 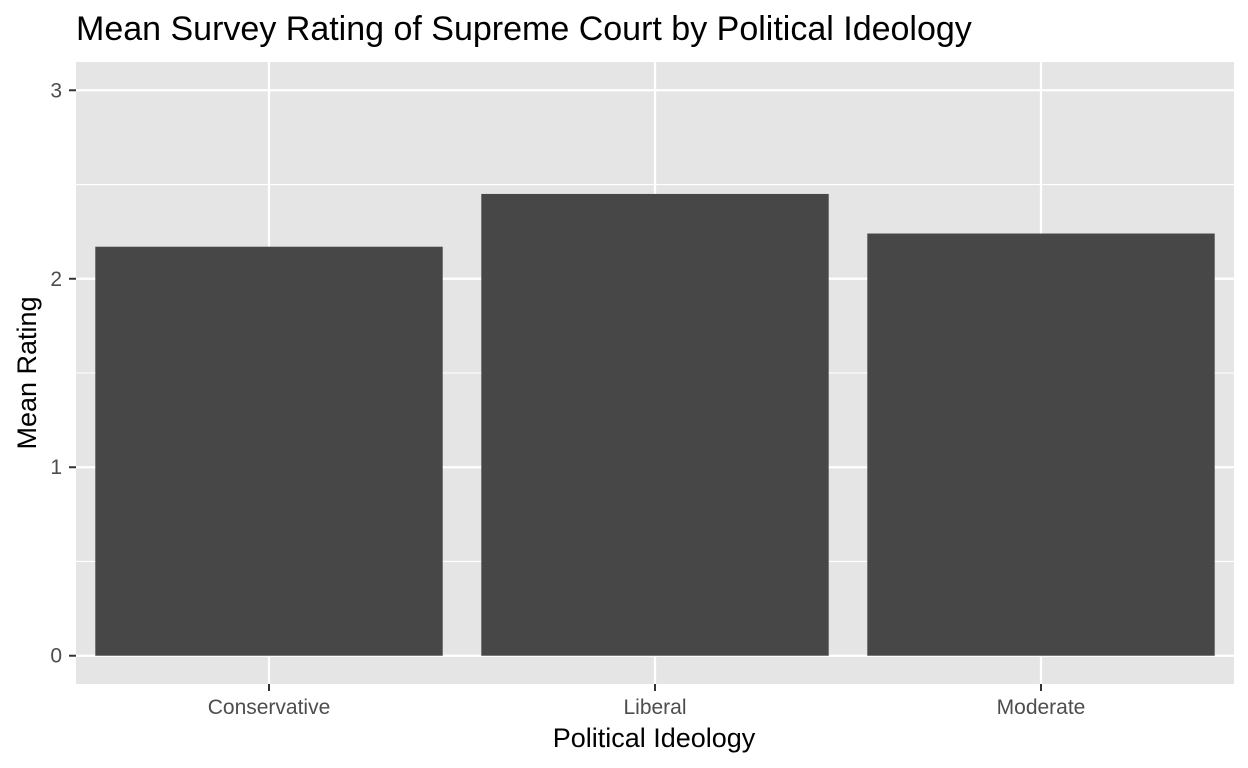 I want to click on y-axis: 0 1 2 3, so click(x=63, y=373).